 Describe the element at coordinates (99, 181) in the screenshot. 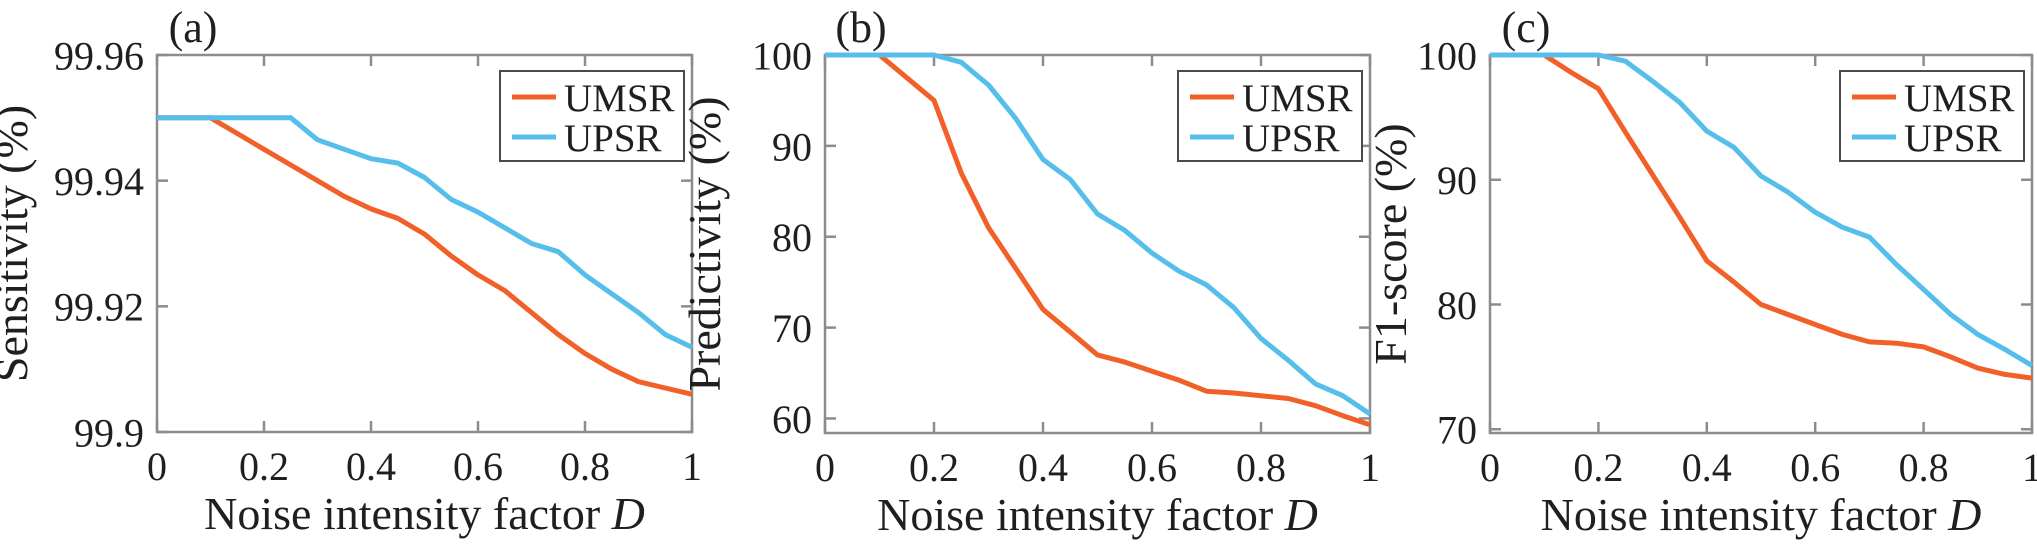

I see `y-tick-label: 99.94` at that location.